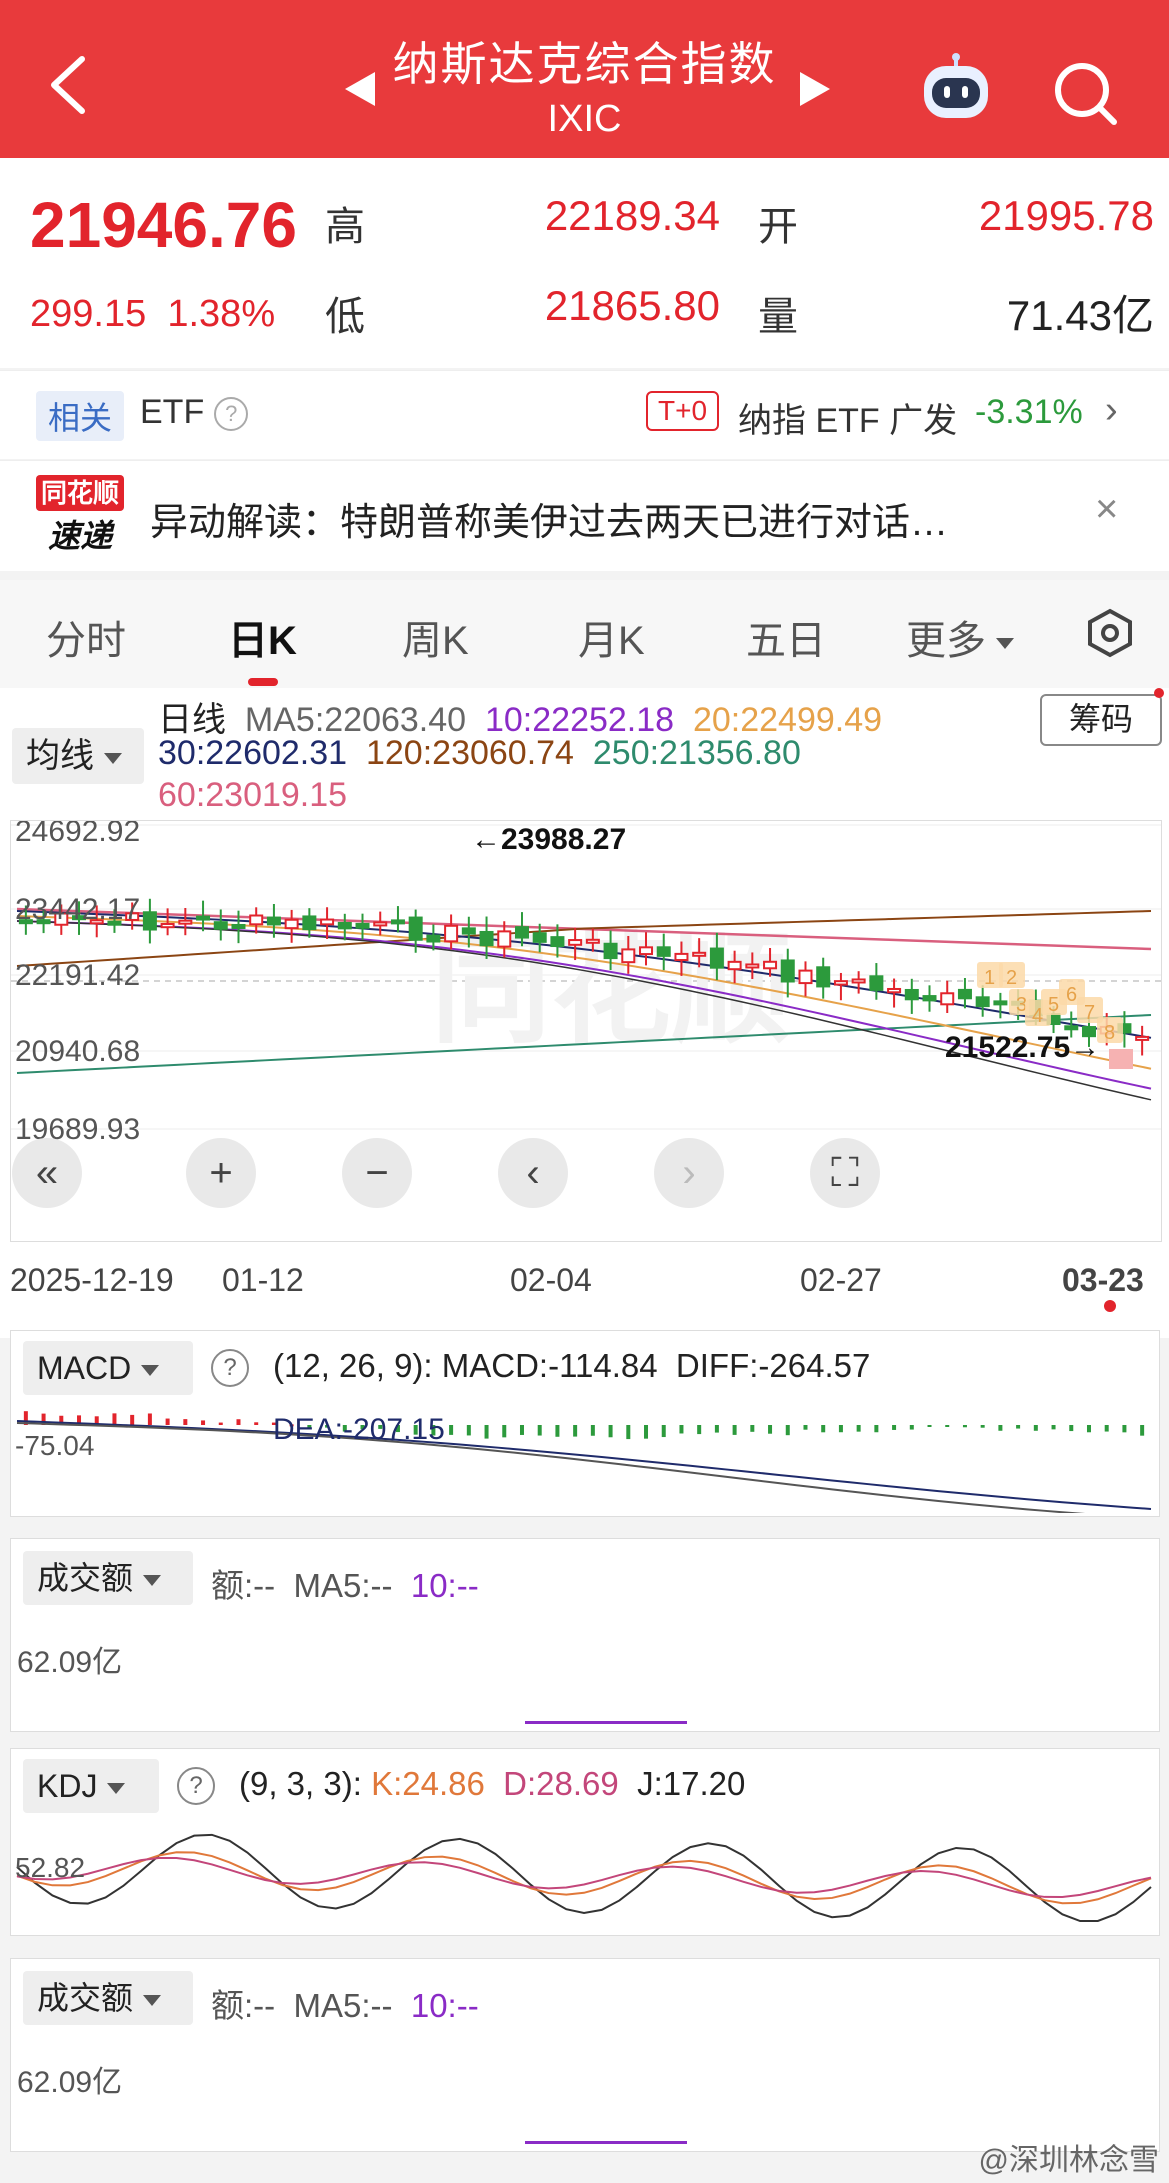 This screenshot has width=1169, height=2183. What do you see at coordinates (1101, 720) in the screenshot?
I see `chip-distribution-button: 筹码` at bounding box center [1101, 720].